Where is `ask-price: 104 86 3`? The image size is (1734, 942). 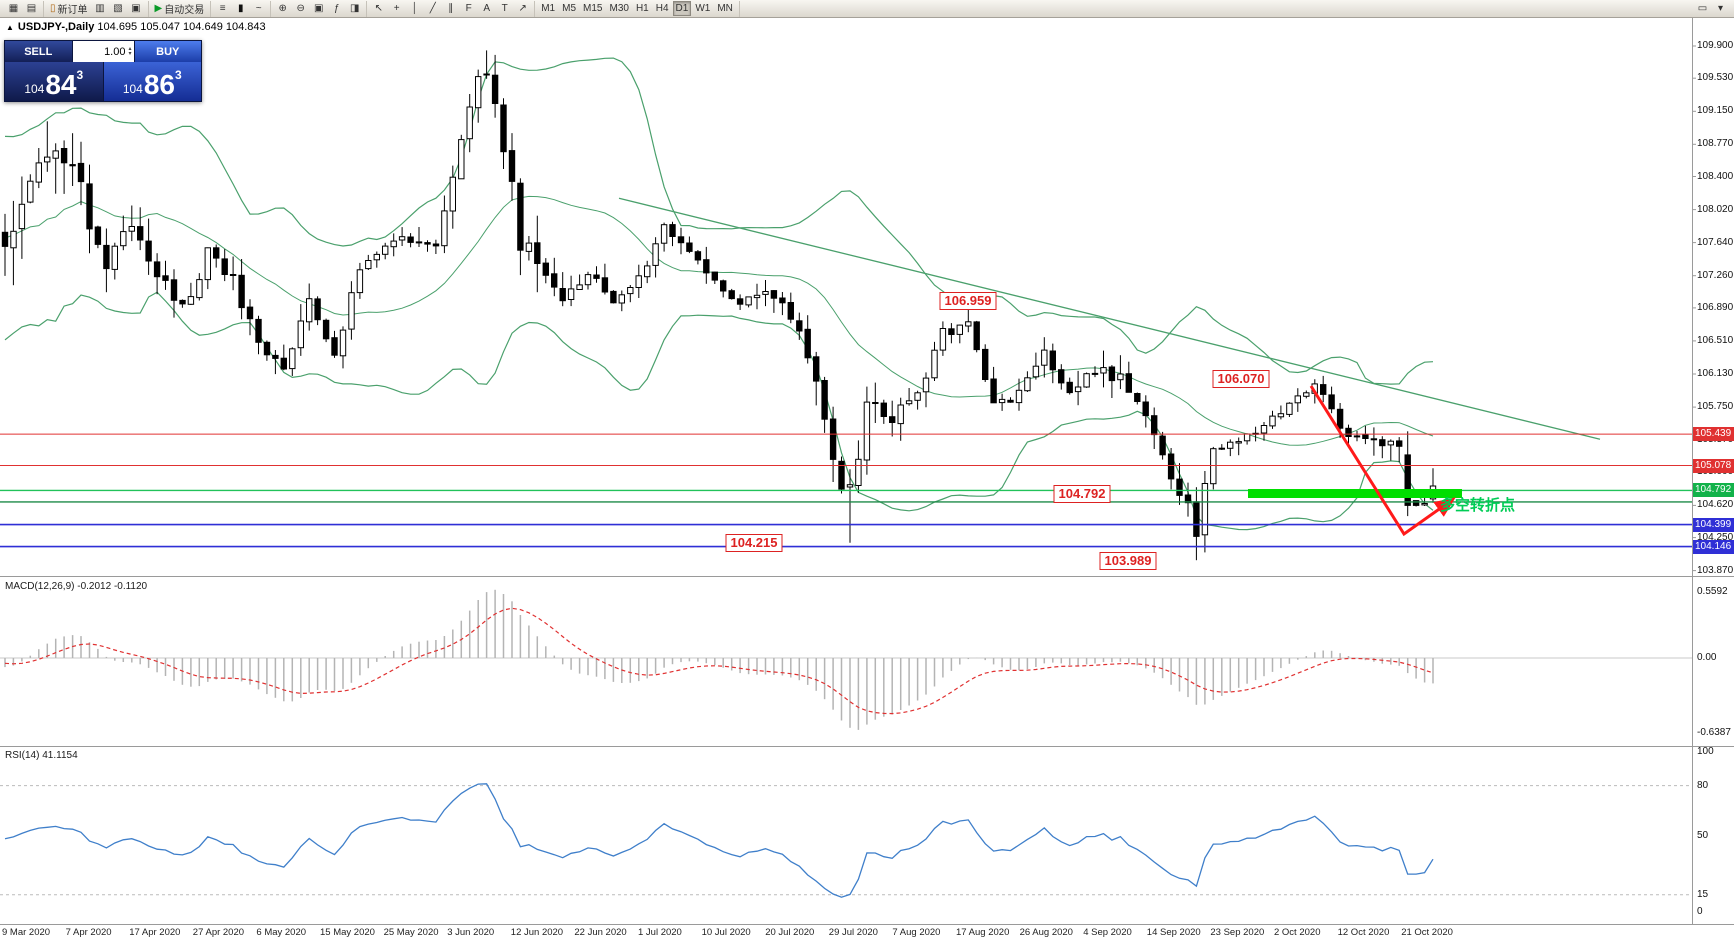 ask-price: 104 86 3 is located at coordinates (152, 81).